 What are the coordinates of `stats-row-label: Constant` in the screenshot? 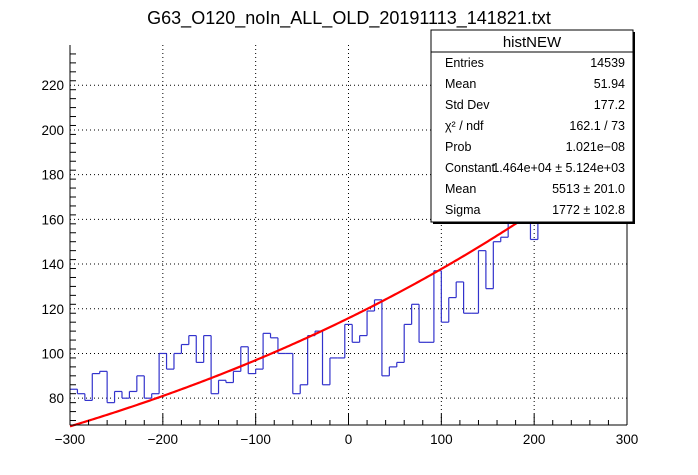 It's located at (470, 168).